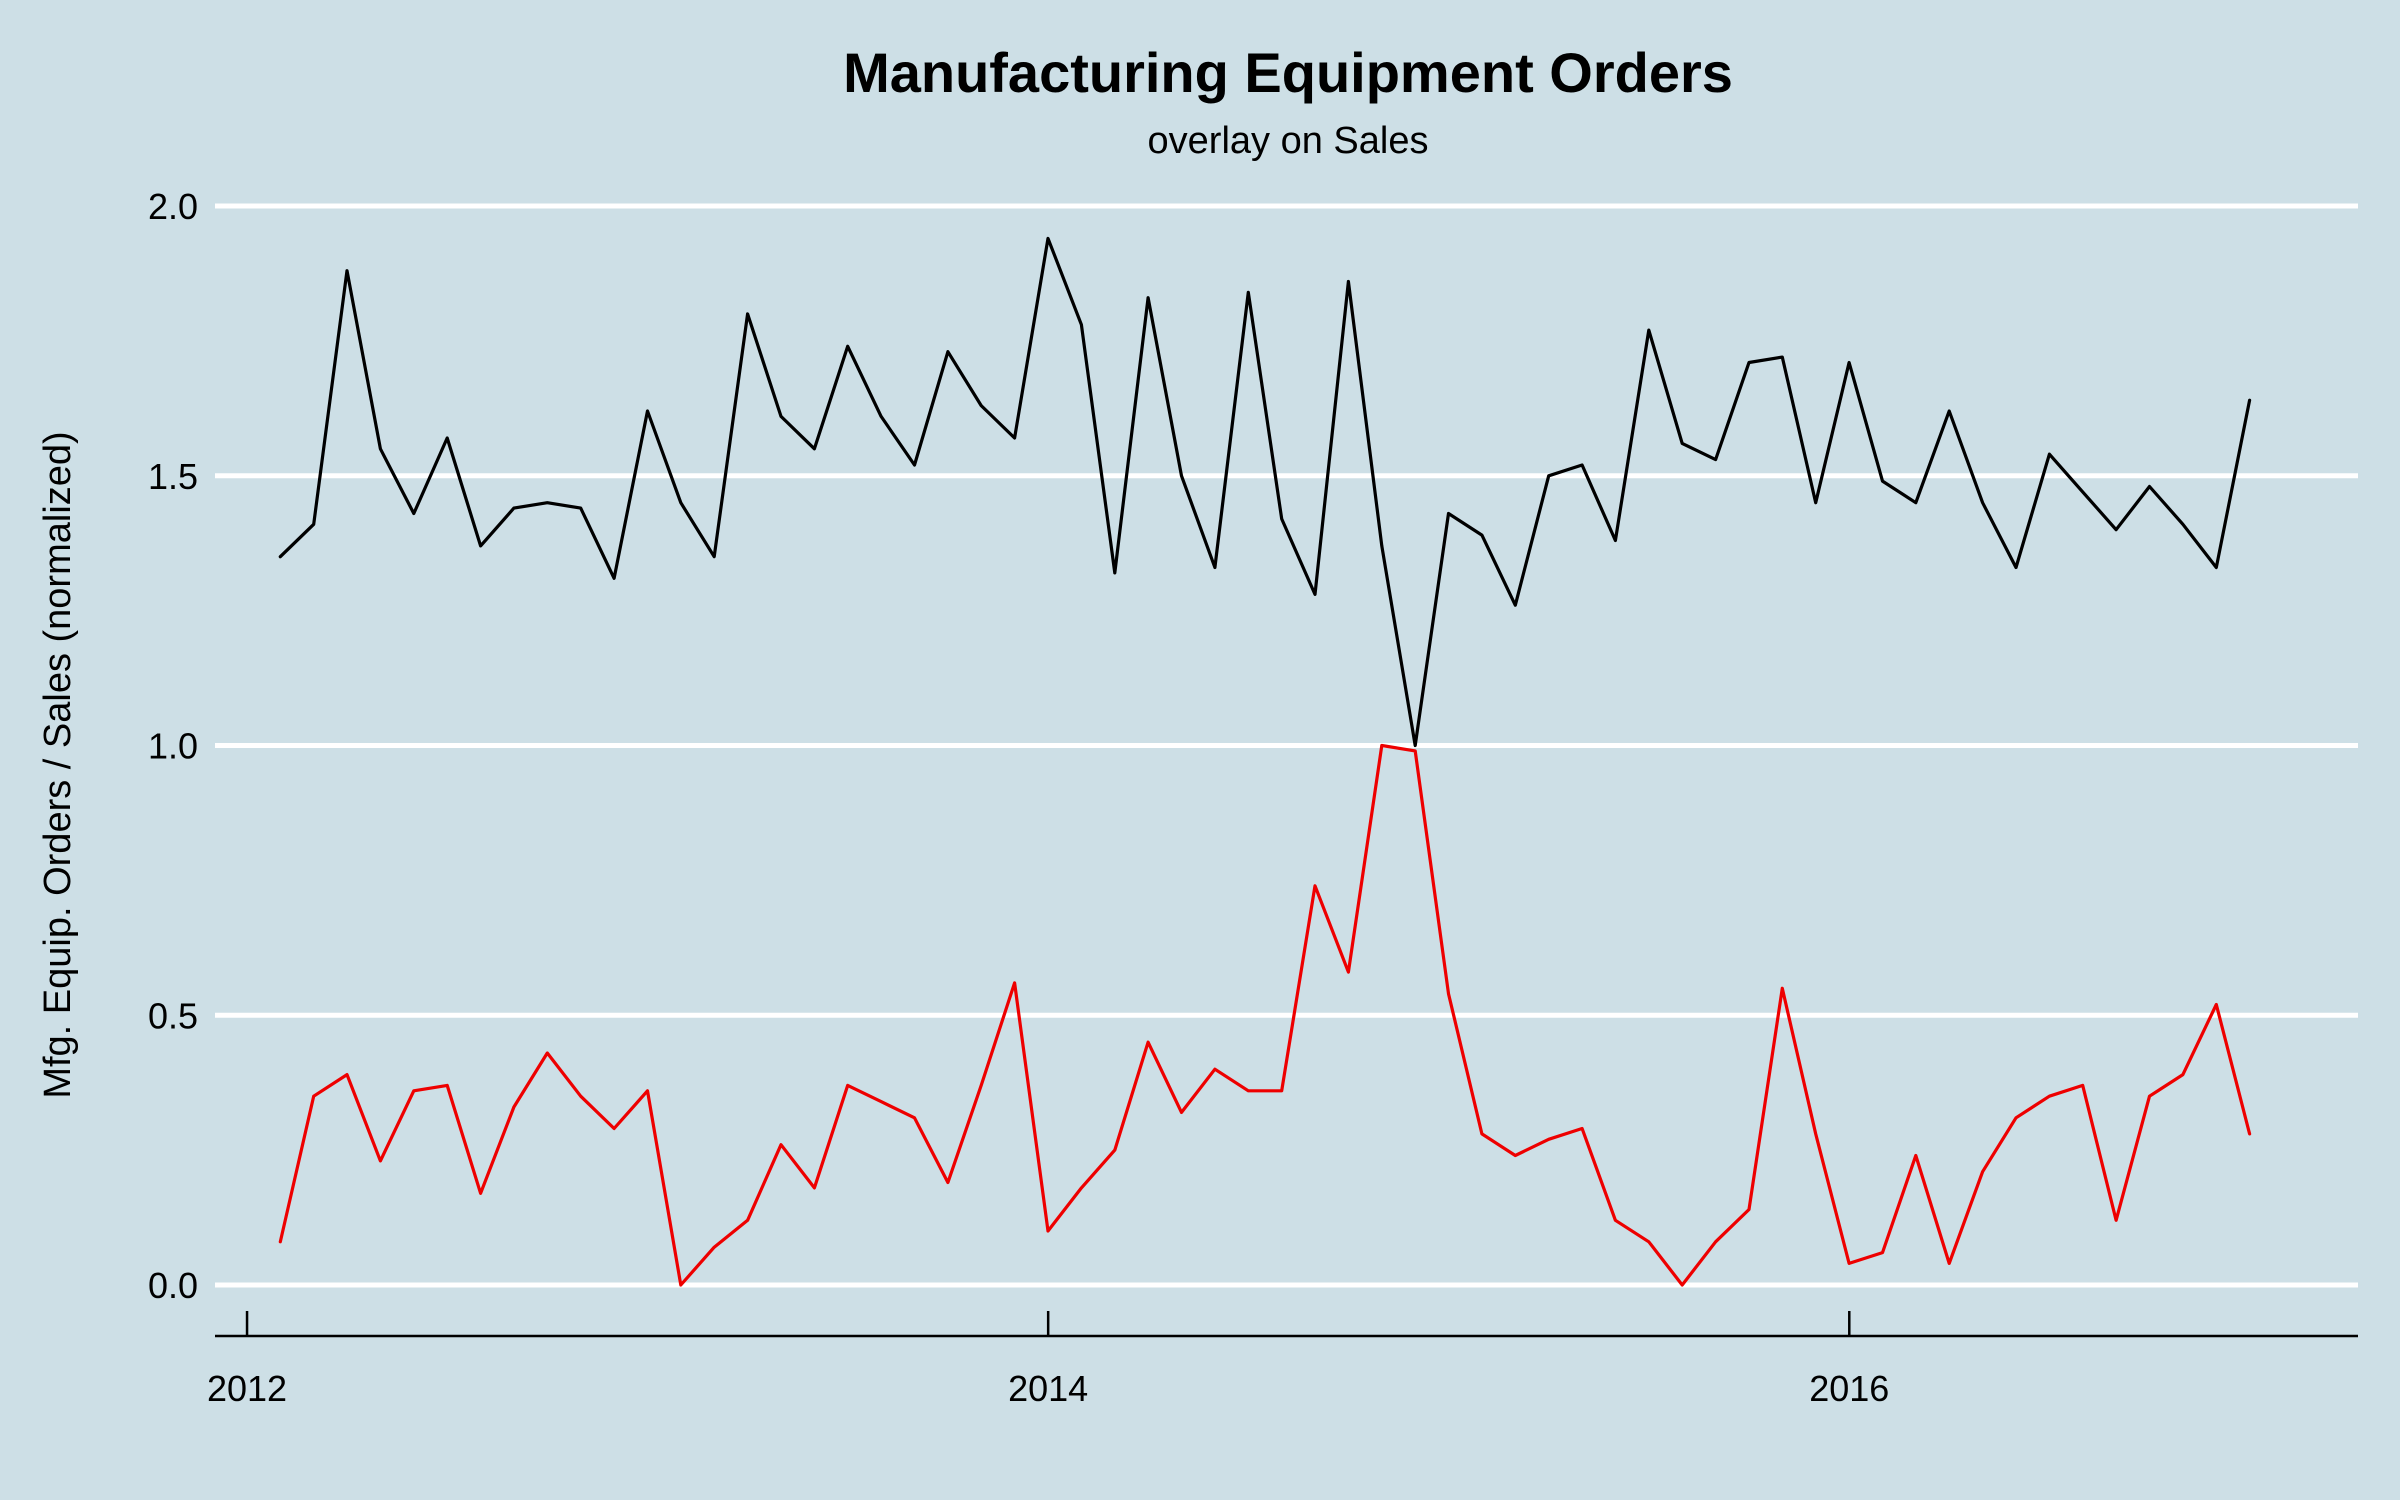 This screenshot has width=2400, height=1500. I want to click on chart-subtitle: overlay on Sales, so click(1288, 141).